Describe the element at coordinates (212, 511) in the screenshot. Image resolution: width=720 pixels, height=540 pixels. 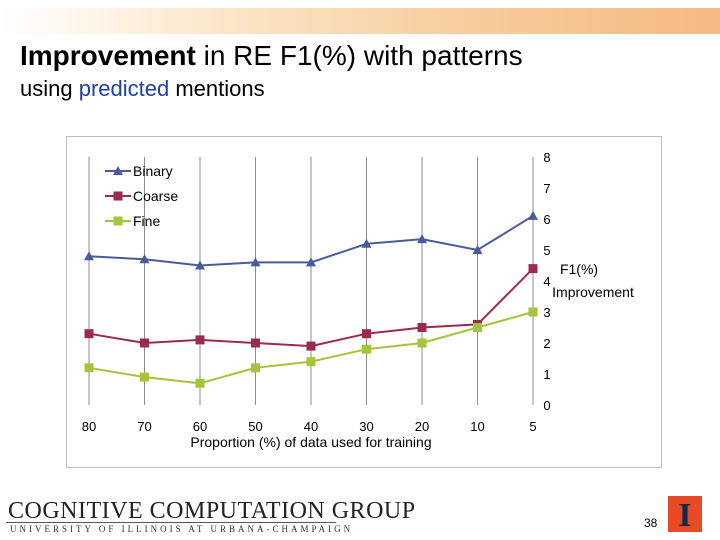
I see `group-logo-text: COGNITIVE COMPUTATION GROUP` at that location.